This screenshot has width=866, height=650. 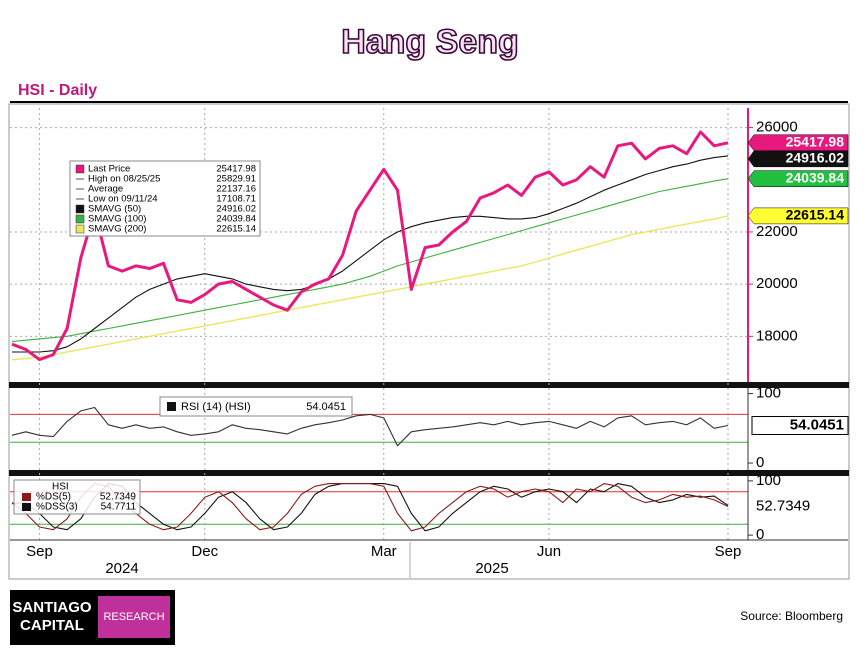 I want to click on legend-label: Last Price, so click(x=109, y=169).